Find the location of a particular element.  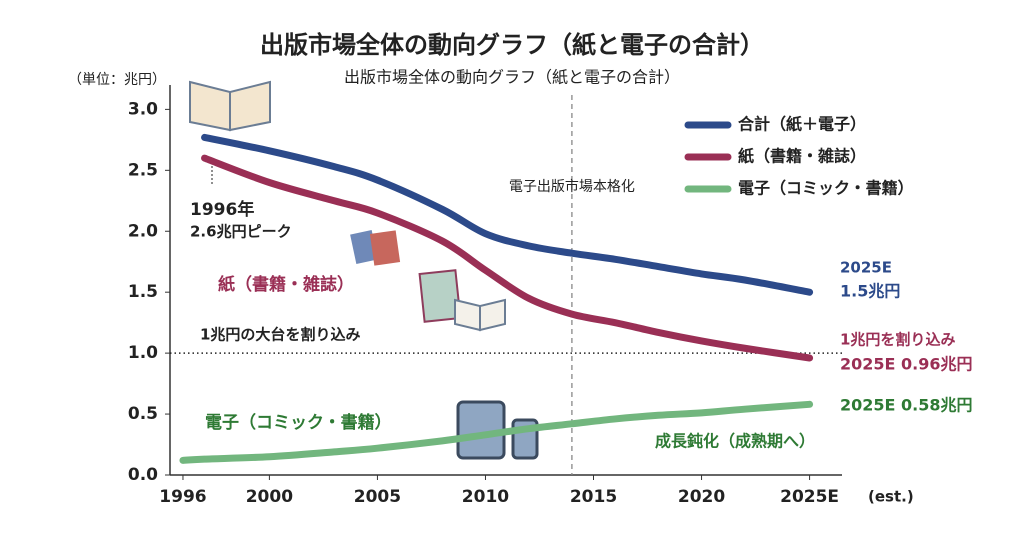

reference-label: 電子出版市場本格化 is located at coordinates (572, 186).